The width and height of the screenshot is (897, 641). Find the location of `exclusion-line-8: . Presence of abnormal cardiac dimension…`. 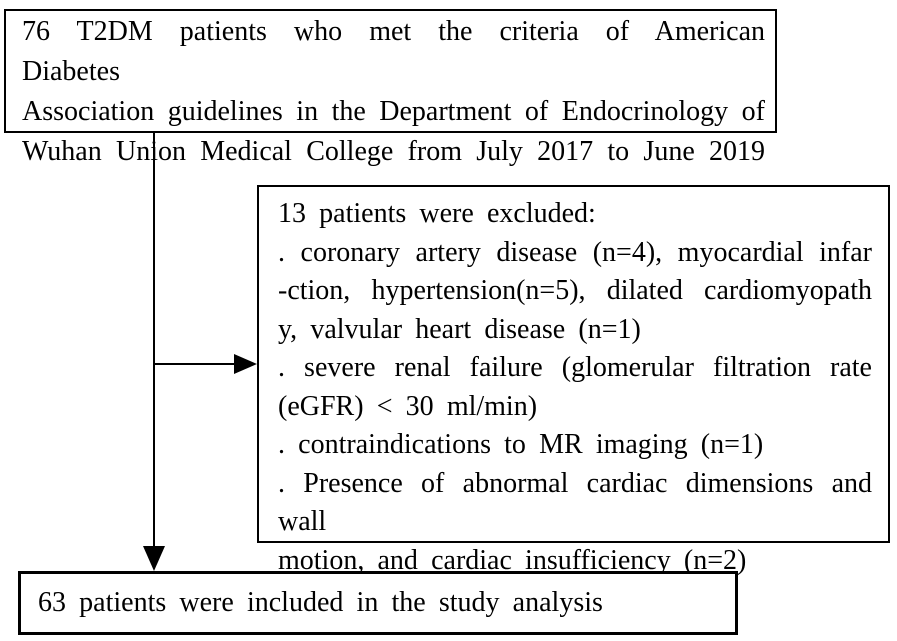

exclusion-line-8: . Presence of abnormal cardiac dimension… is located at coordinates (575, 502).